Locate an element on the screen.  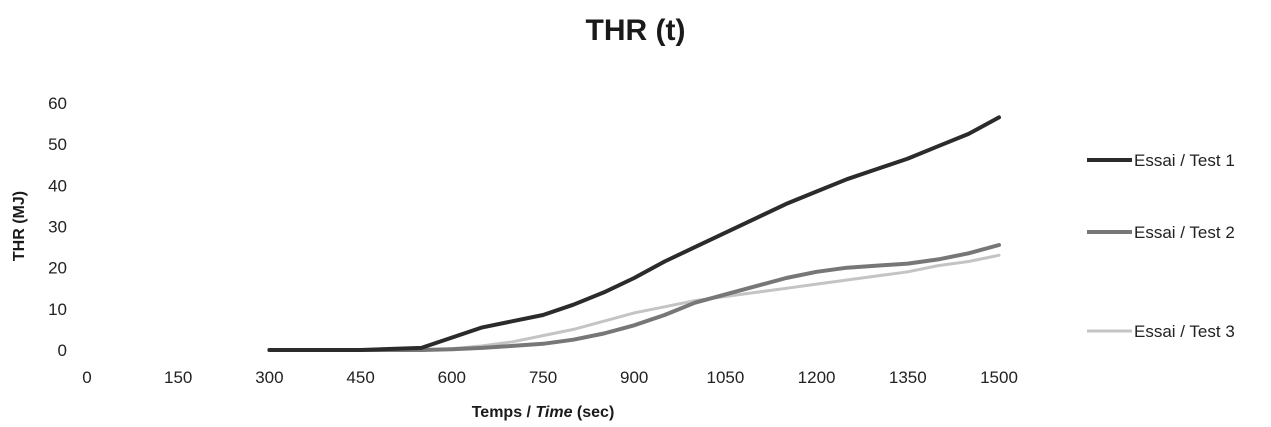
chart-title: THR (t) is located at coordinates (635, 30).